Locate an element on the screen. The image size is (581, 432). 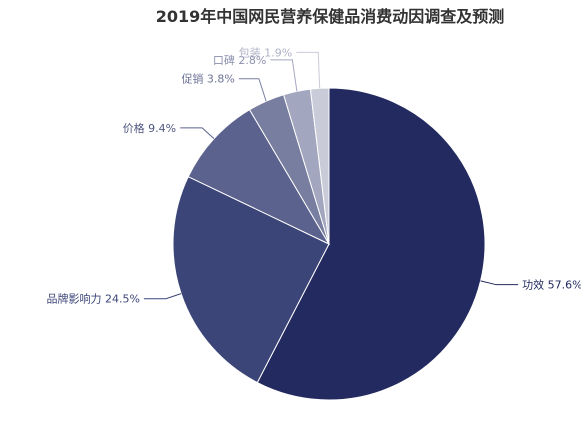
slice-label-1: 品牌影响力 24.5% is located at coordinates (92, 299).